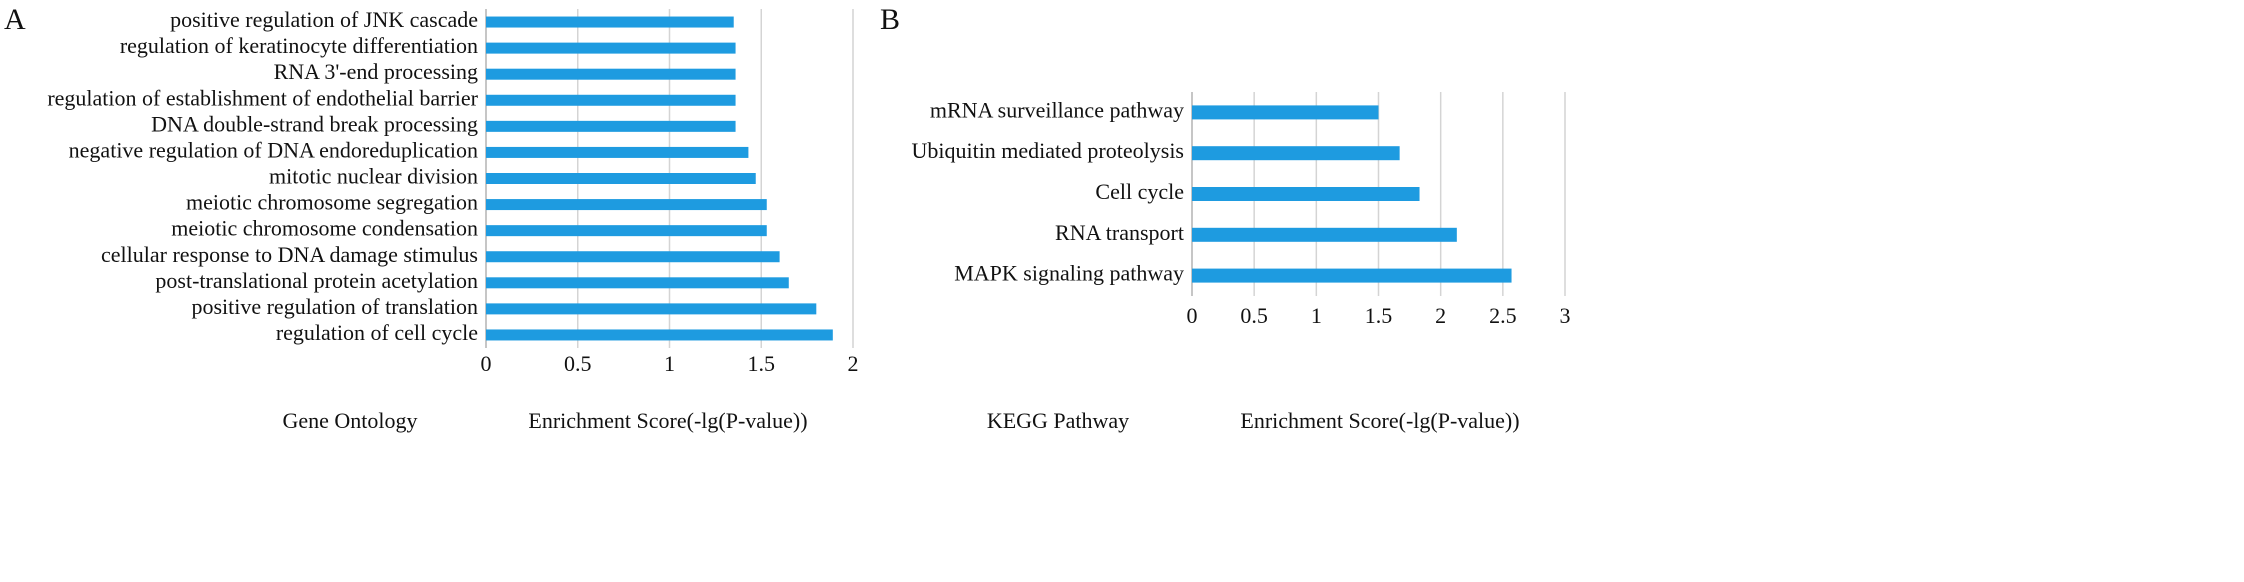 This screenshot has width=2244, height=582. Describe the element at coordinates (1058, 420) in the screenshot. I see `category-axis-label: KEGG Pathway` at that location.